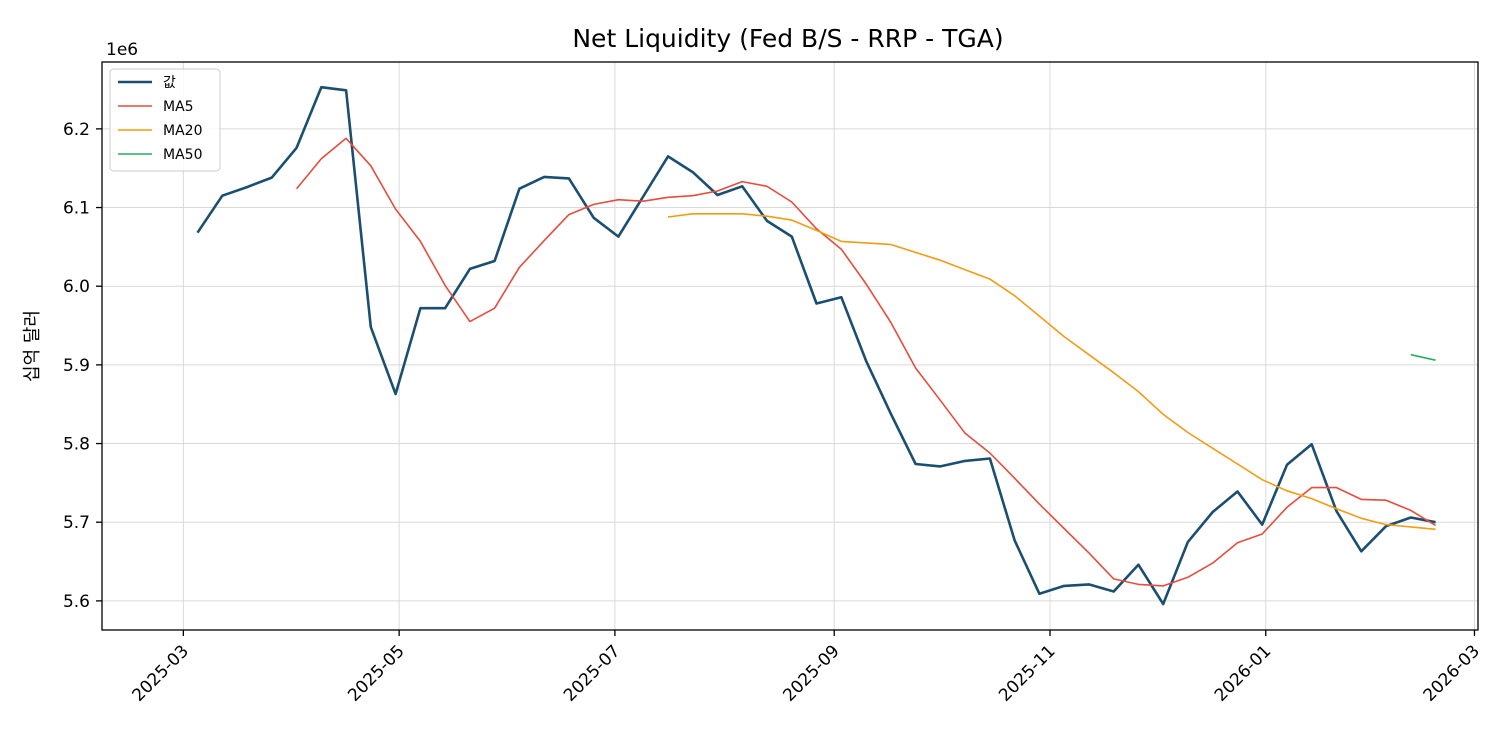  What do you see at coordinates (182, 131) in the screenshot?
I see `legend-label: MA20` at bounding box center [182, 131].